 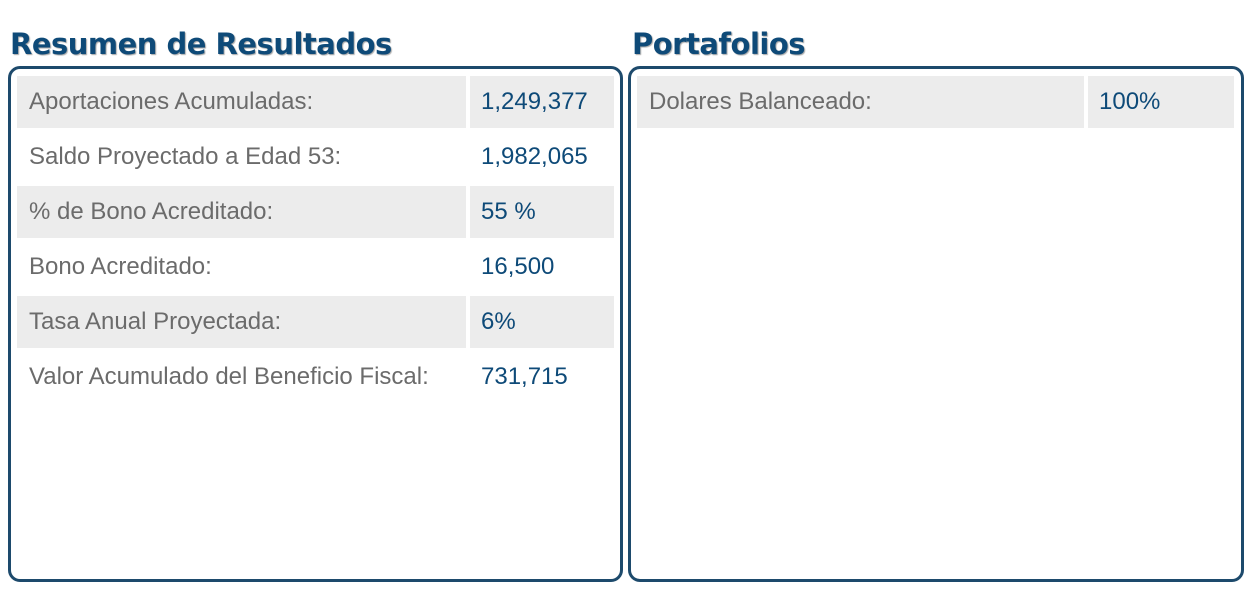 I want to click on row-label: % de Bono Acreditado:, so click(x=241, y=212).